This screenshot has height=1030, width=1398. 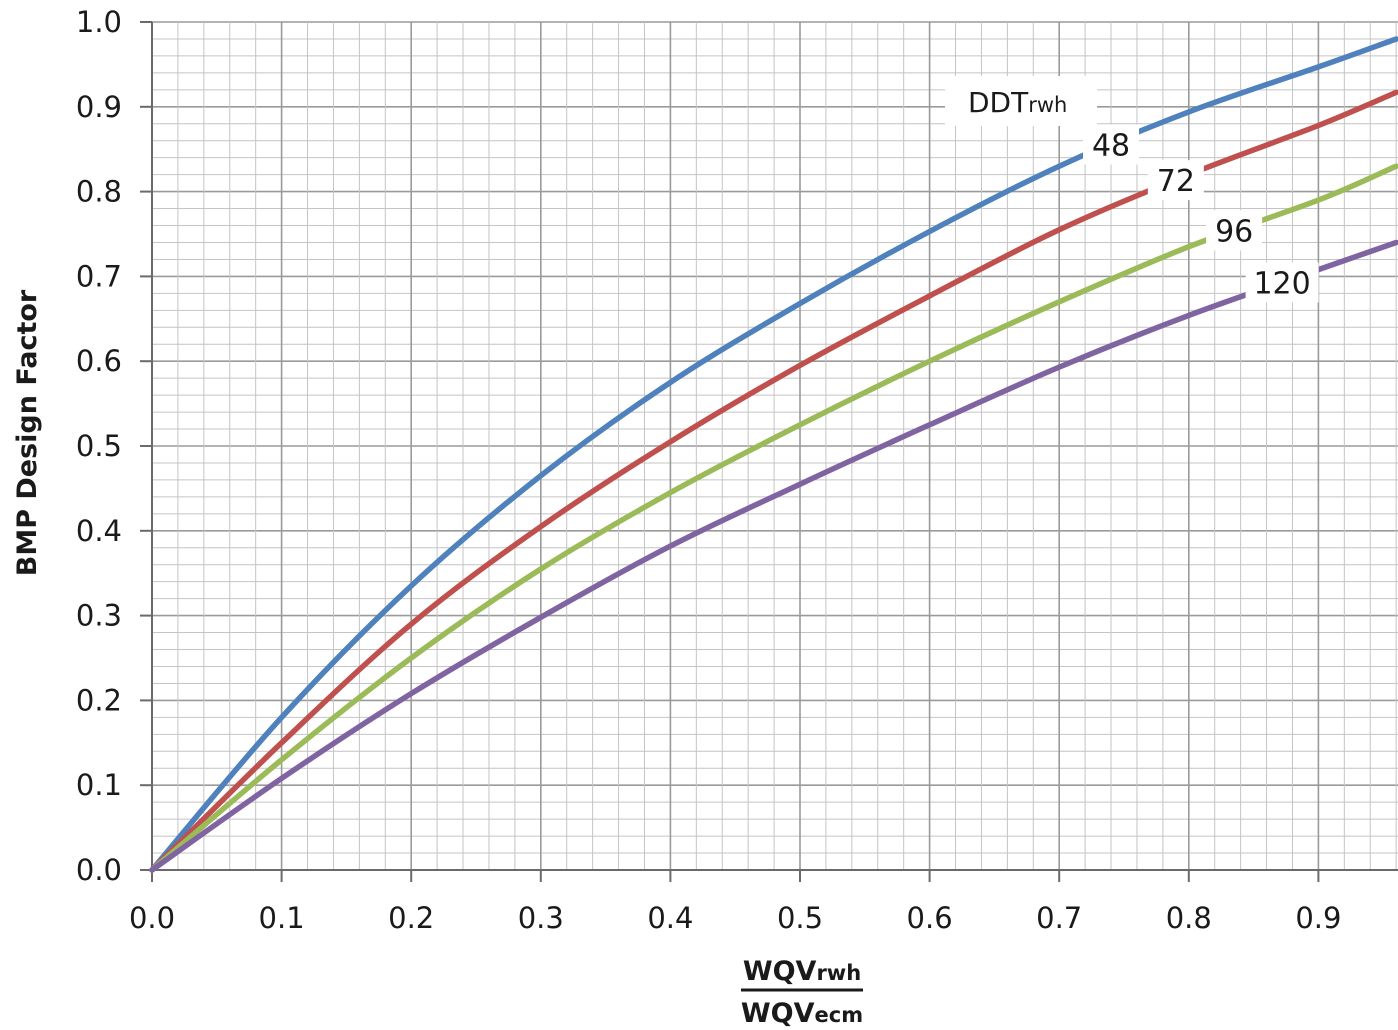 What do you see at coordinates (1017, 102) in the screenshot?
I see `legend-title-text: DDTrwh` at bounding box center [1017, 102].